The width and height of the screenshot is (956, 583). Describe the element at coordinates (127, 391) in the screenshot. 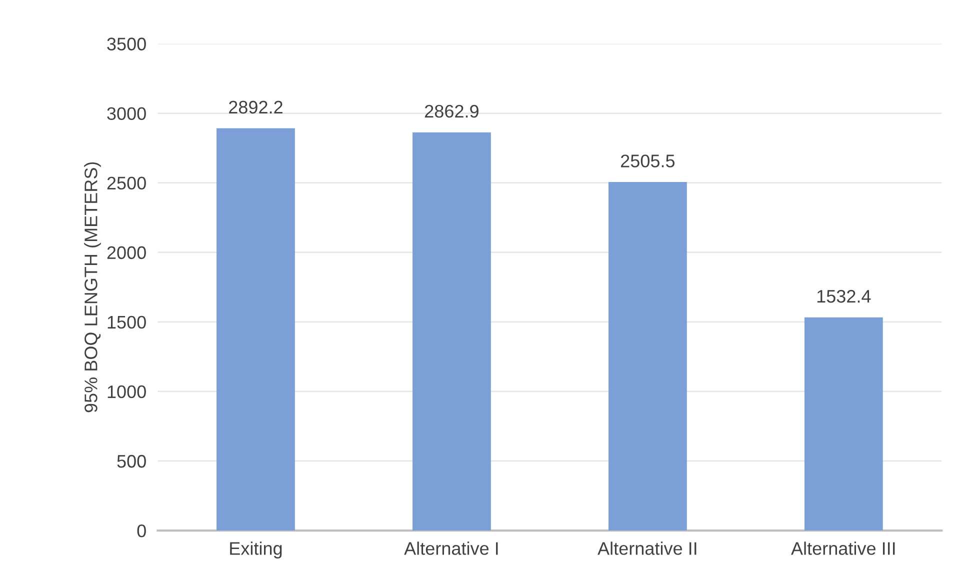

I see `y-tick-label: 1000` at that location.